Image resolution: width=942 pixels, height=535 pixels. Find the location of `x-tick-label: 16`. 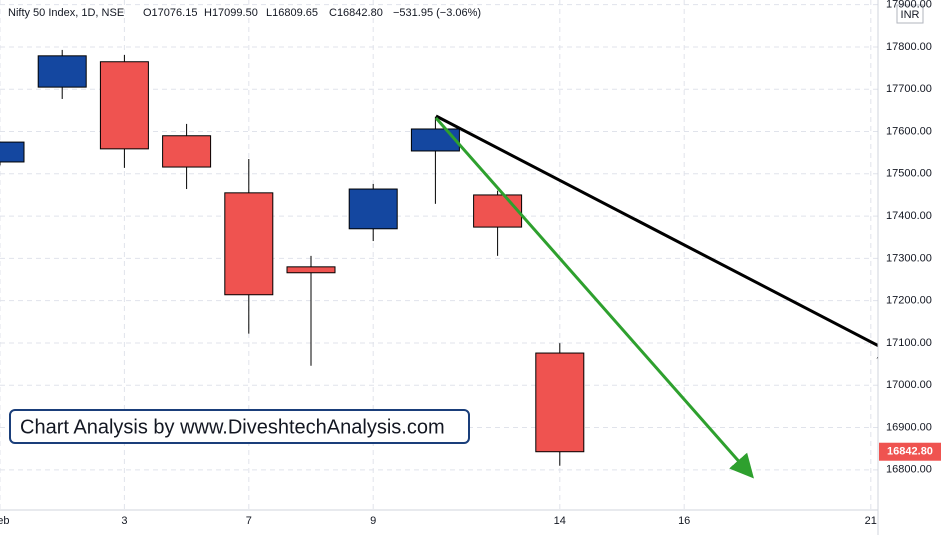

x-tick-label: 16 is located at coordinates (684, 521).